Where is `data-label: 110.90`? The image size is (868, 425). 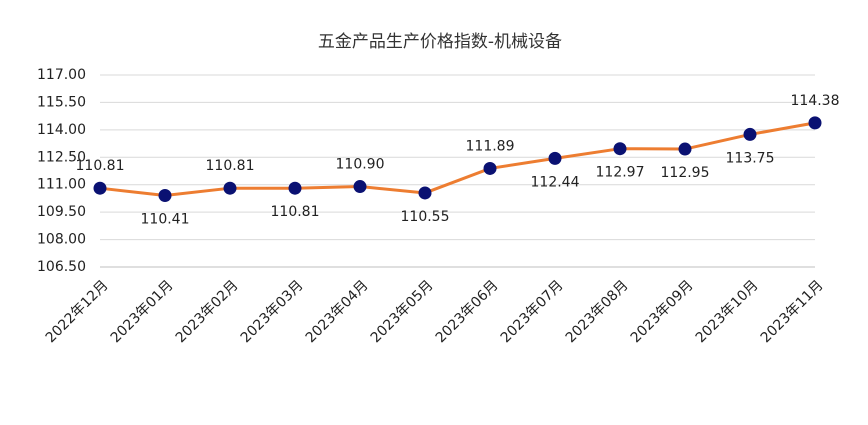 data-label: 110.90 is located at coordinates (360, 165).